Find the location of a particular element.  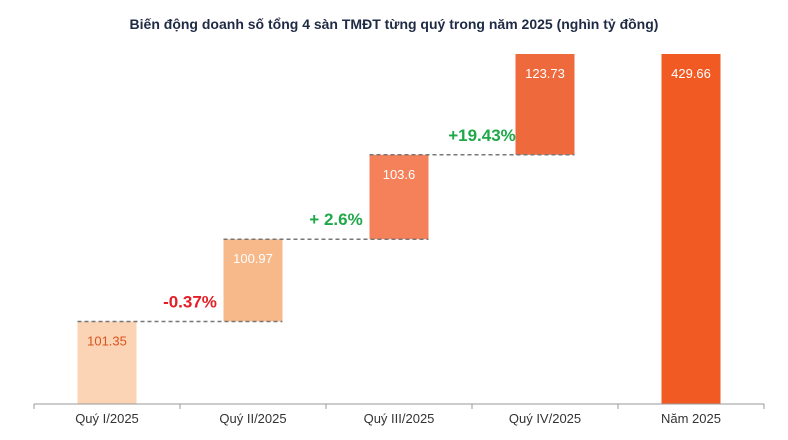

value-label-4: 123.73 is located at coordinates (545, 73).